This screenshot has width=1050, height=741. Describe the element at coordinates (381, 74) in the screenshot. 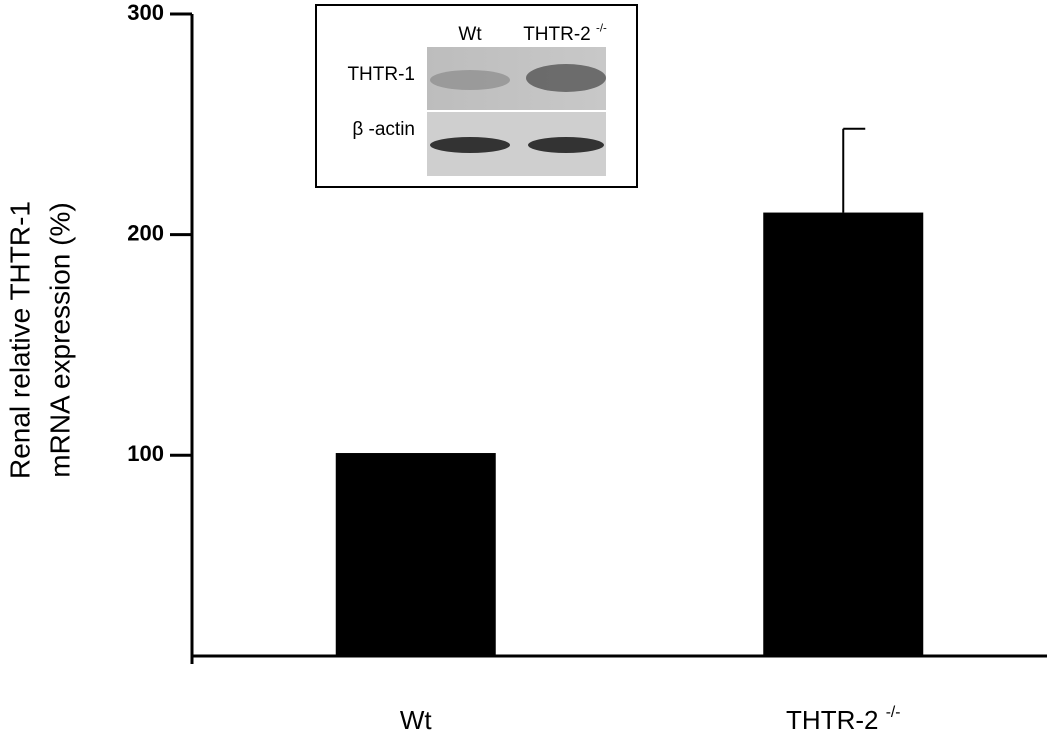

I see `row-label: THTR-1` at that location.